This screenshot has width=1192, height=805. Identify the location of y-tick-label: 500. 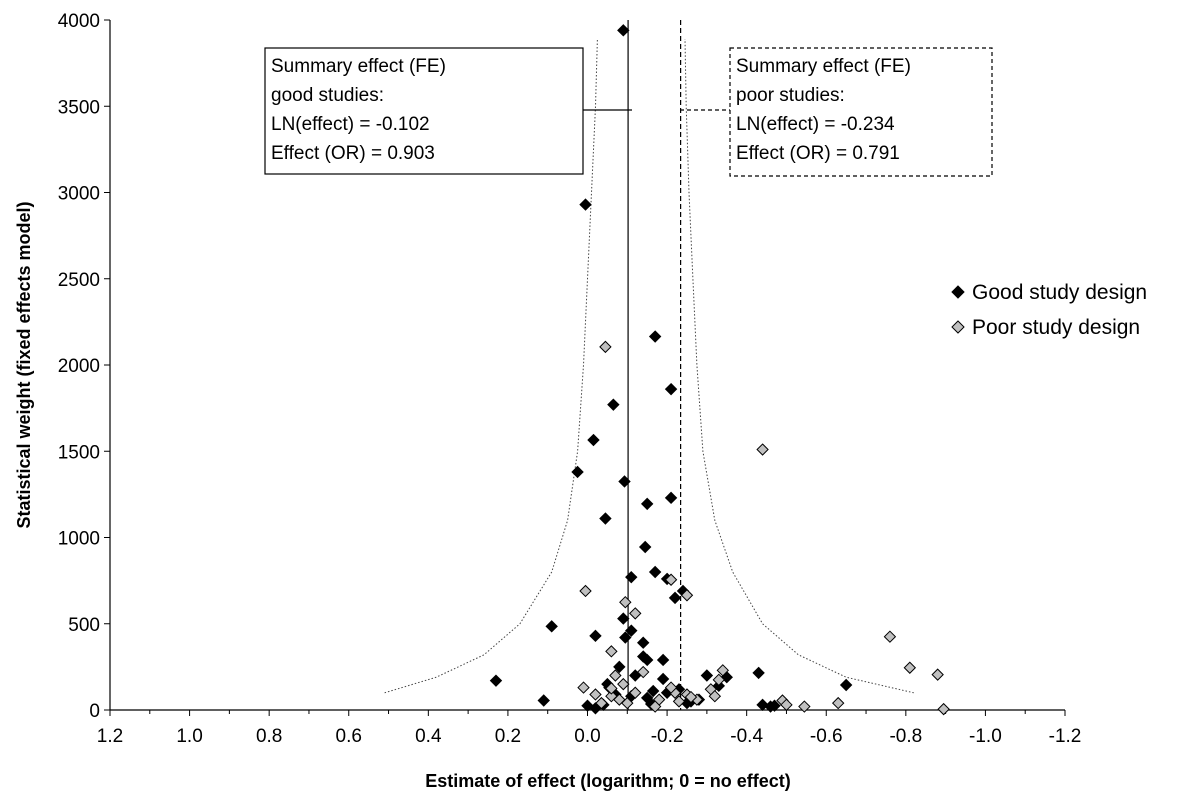
(84, 625).